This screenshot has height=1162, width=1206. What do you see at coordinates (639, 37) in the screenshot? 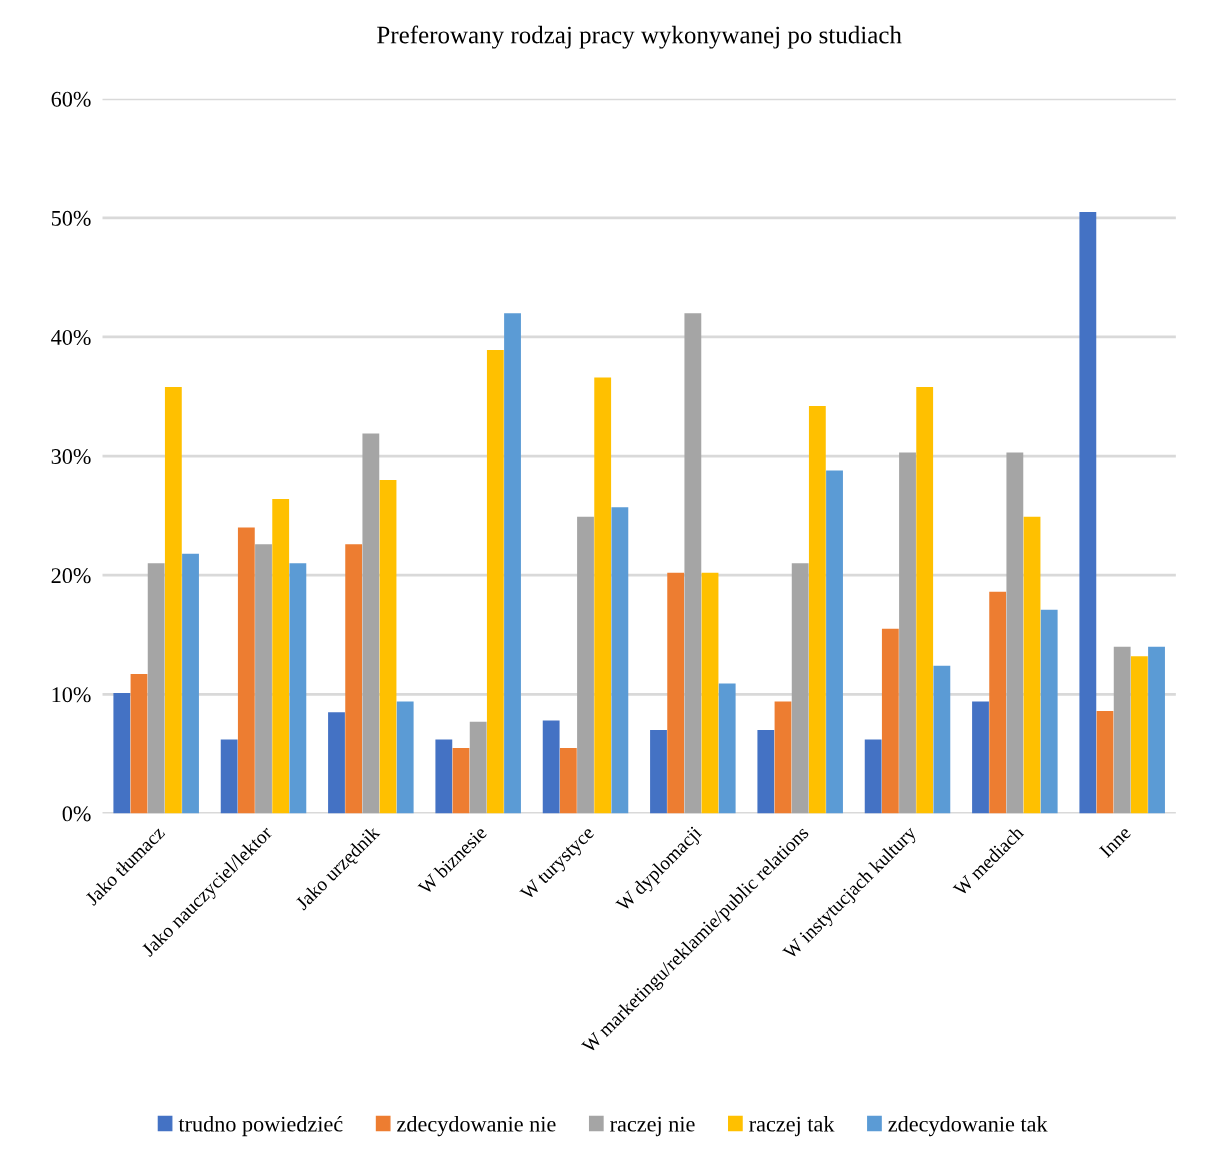
I see `chart-title: Preferowany rodzaj pracy wykonywanej po studiach` at bounding box center [639, 37].